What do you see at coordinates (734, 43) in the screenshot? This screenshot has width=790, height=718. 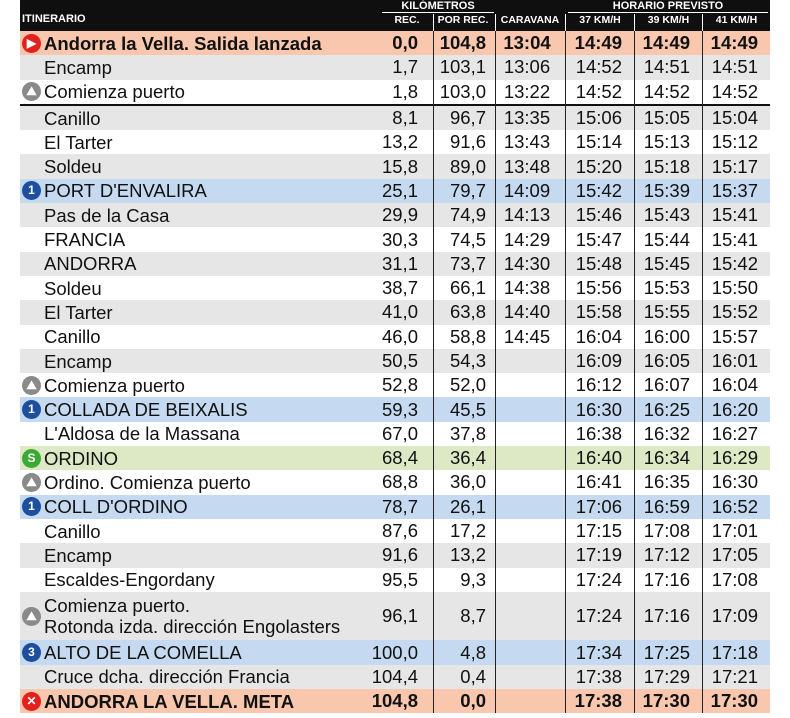 I see `time-41kmh: 14:49` at bounding box center [734, 43].